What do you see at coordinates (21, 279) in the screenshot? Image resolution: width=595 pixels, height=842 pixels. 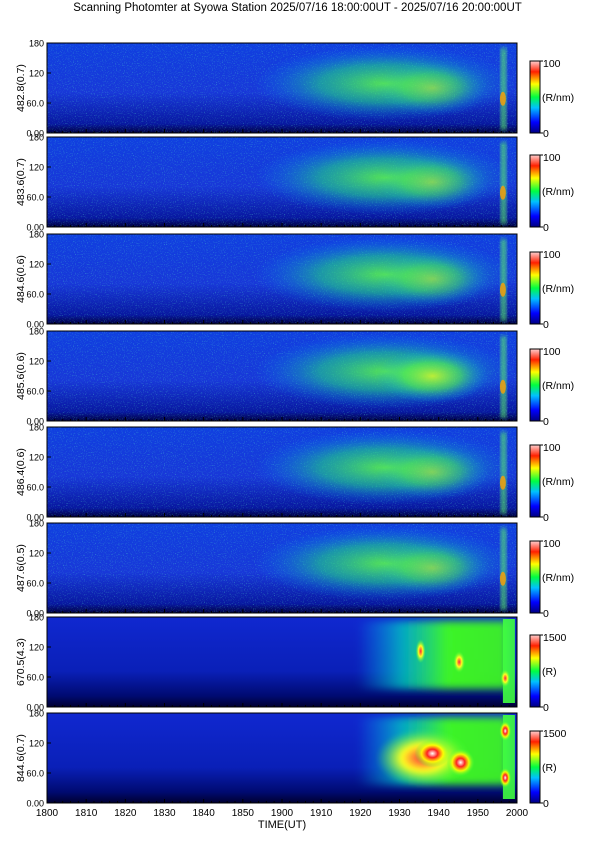 I see `y-axis-label: 484.6(0.6)` at bounding box center [21, 279].